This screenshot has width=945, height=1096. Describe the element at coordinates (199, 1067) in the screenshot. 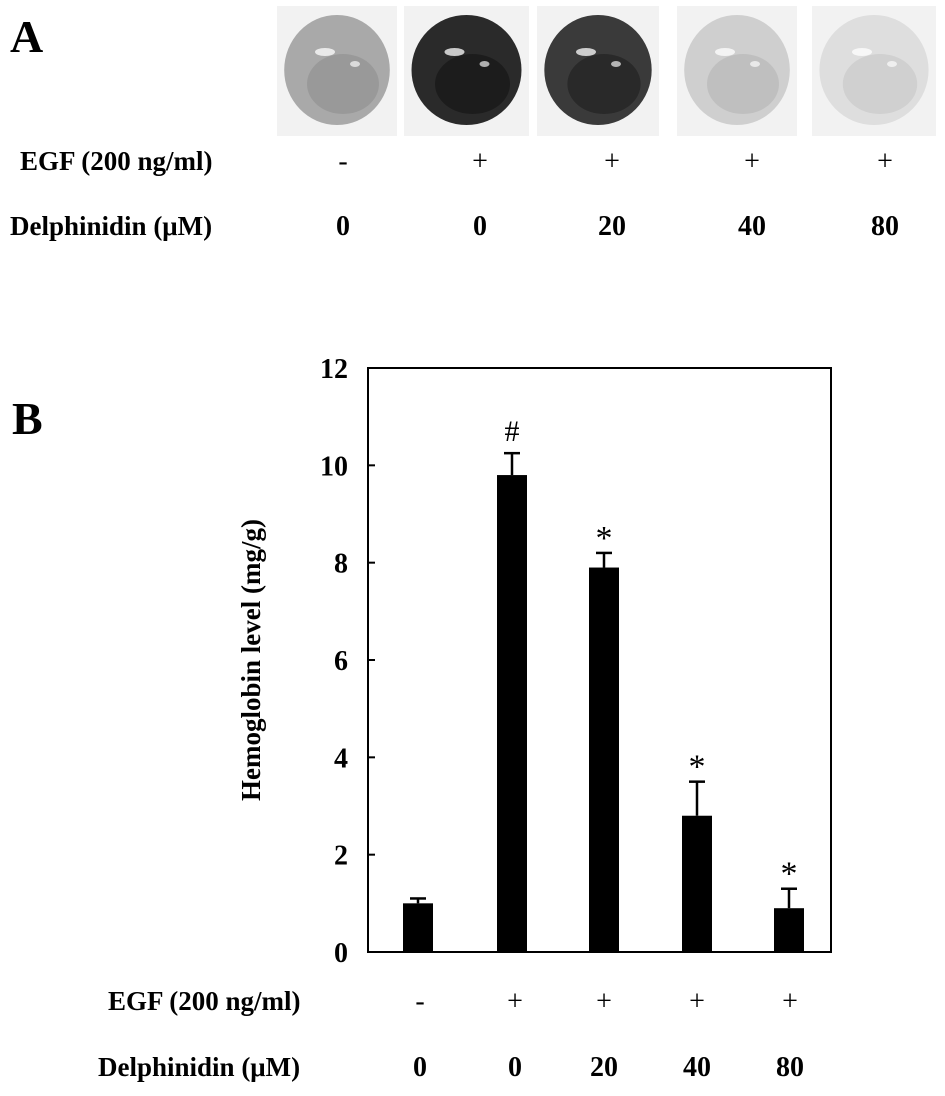

I see `panel-b-delphinidin-label: Delphinidin (μM)` at that location.